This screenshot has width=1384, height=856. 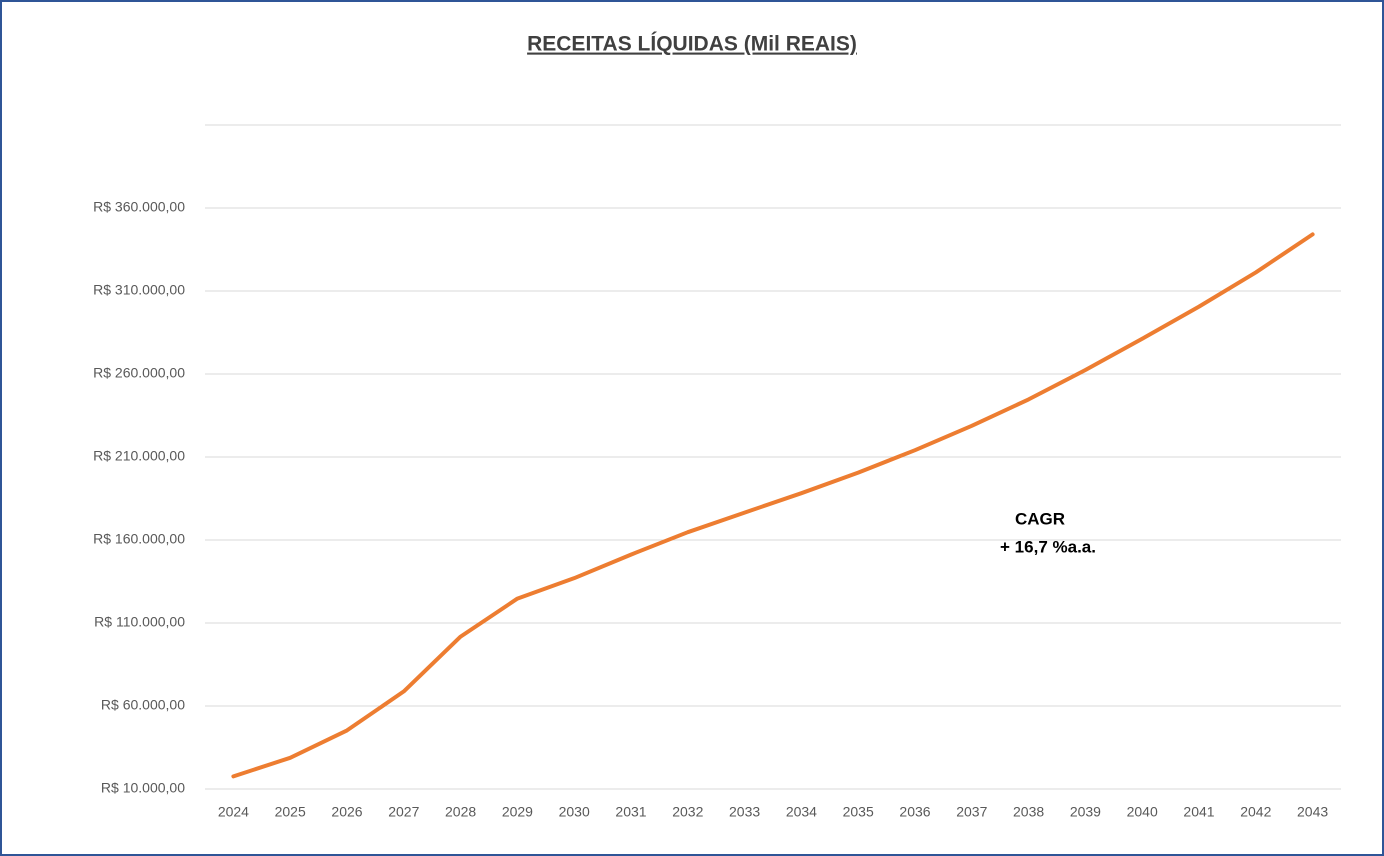 What do you see at coordinates (139, 207) in the screenshot?
I see `y-tick-label: R$ 360.000,00` at bounding box center [139, 207].